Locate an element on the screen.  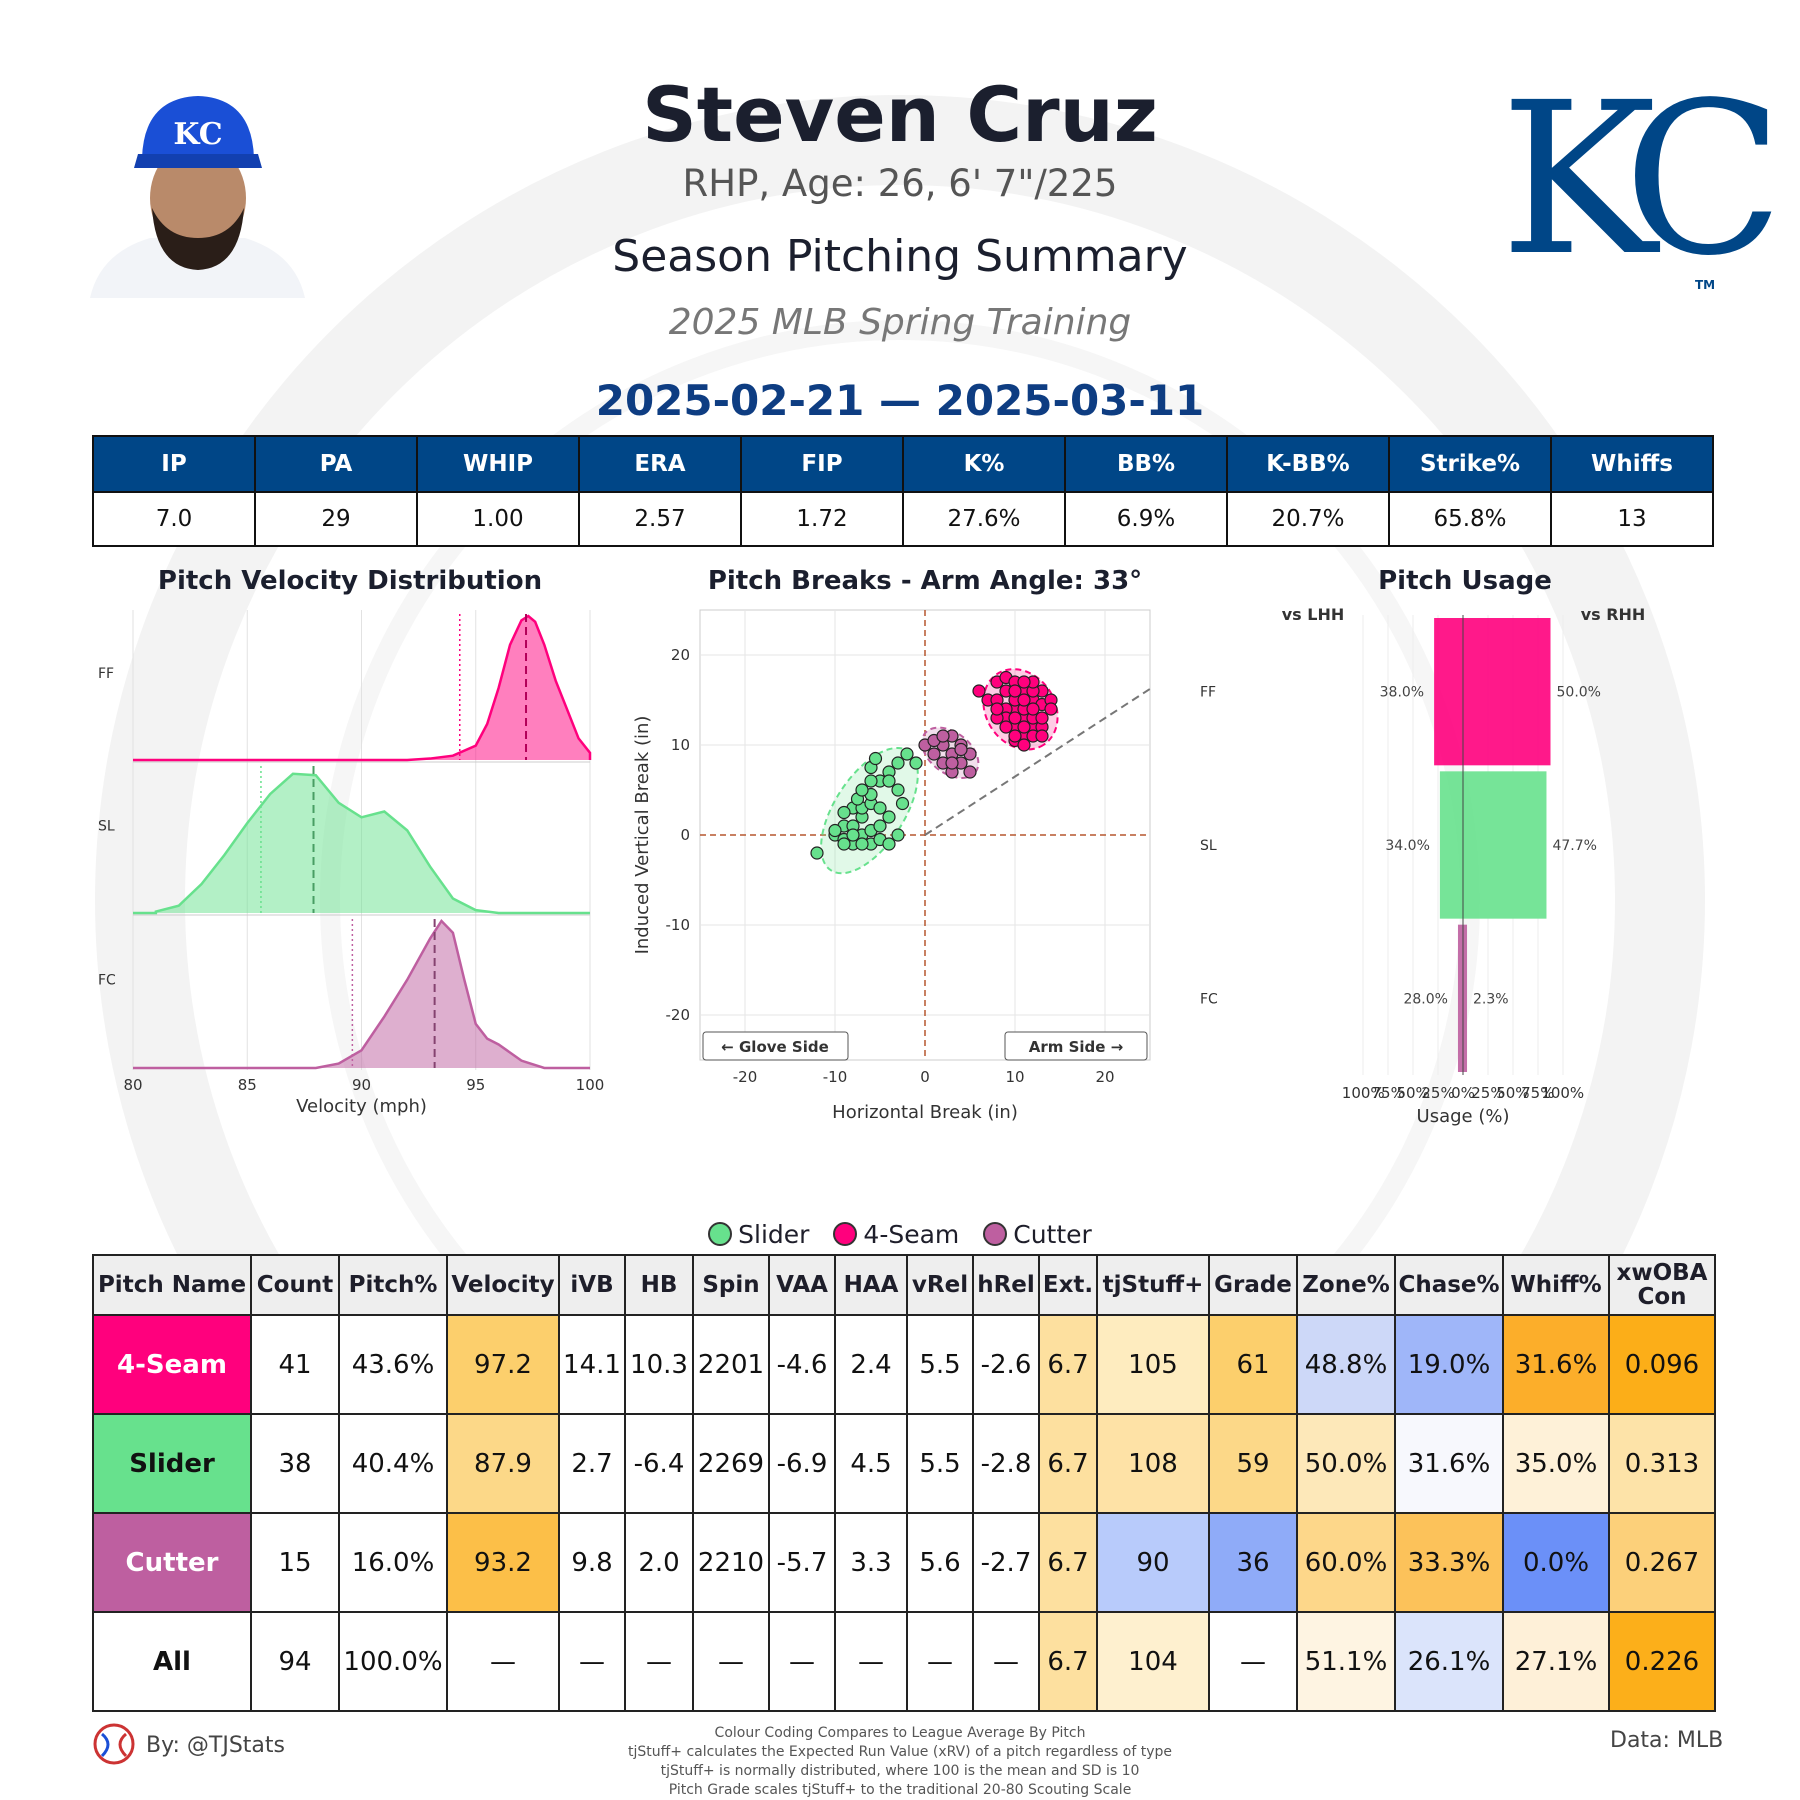
usage-value-label: 47.7% is located at coordinates (1574, 846).